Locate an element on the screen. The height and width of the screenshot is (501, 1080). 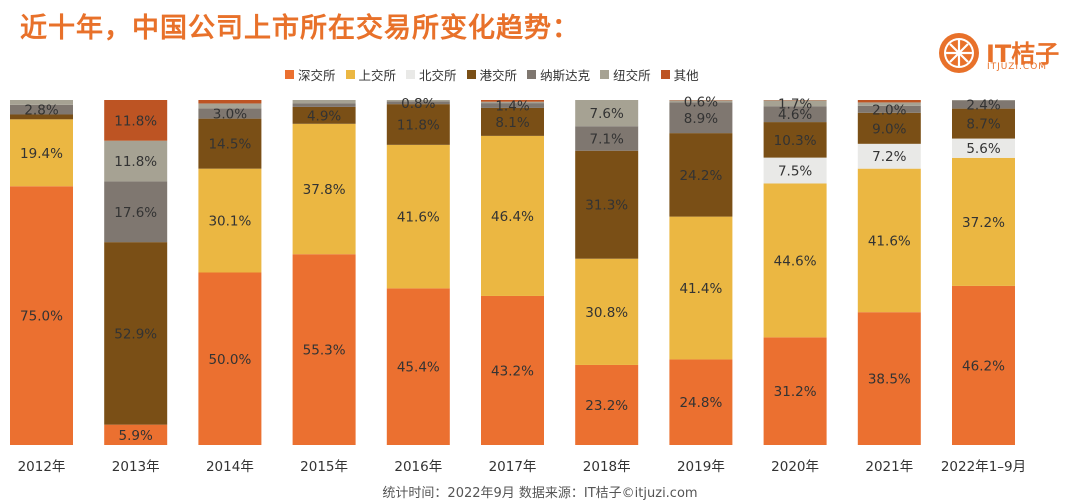
data-label: 30.8% is located at coordinates (606, 313).